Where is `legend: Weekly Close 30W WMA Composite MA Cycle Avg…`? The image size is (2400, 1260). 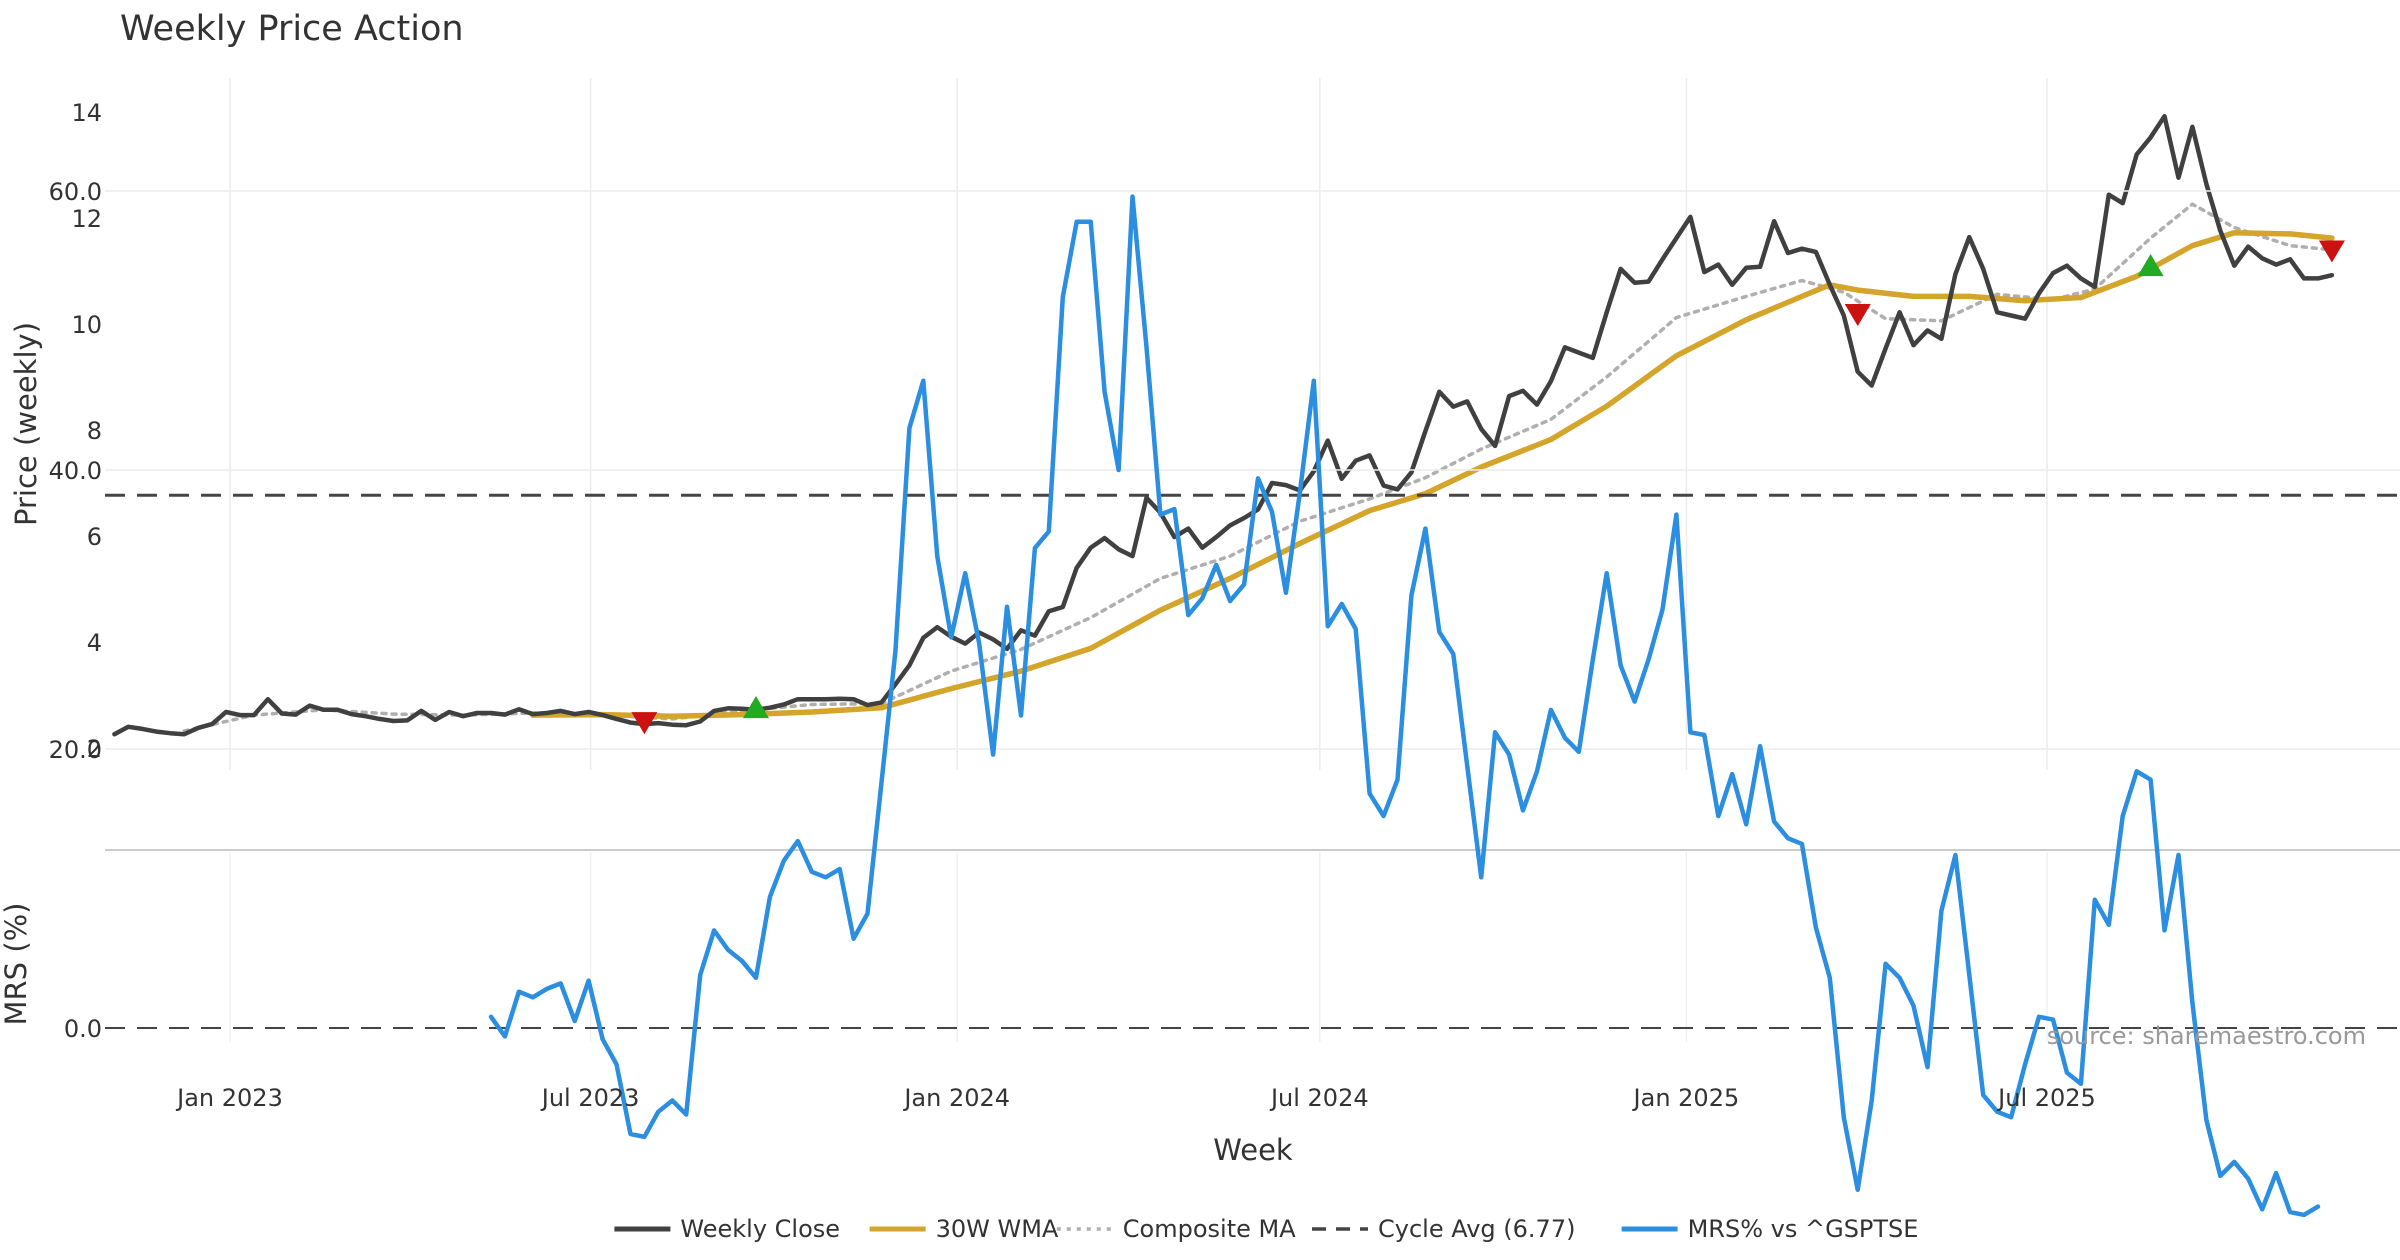
legend: Weekly Close 30W WMA Composite MA Cycle Avg… is located at coordinates (1266, 1229).